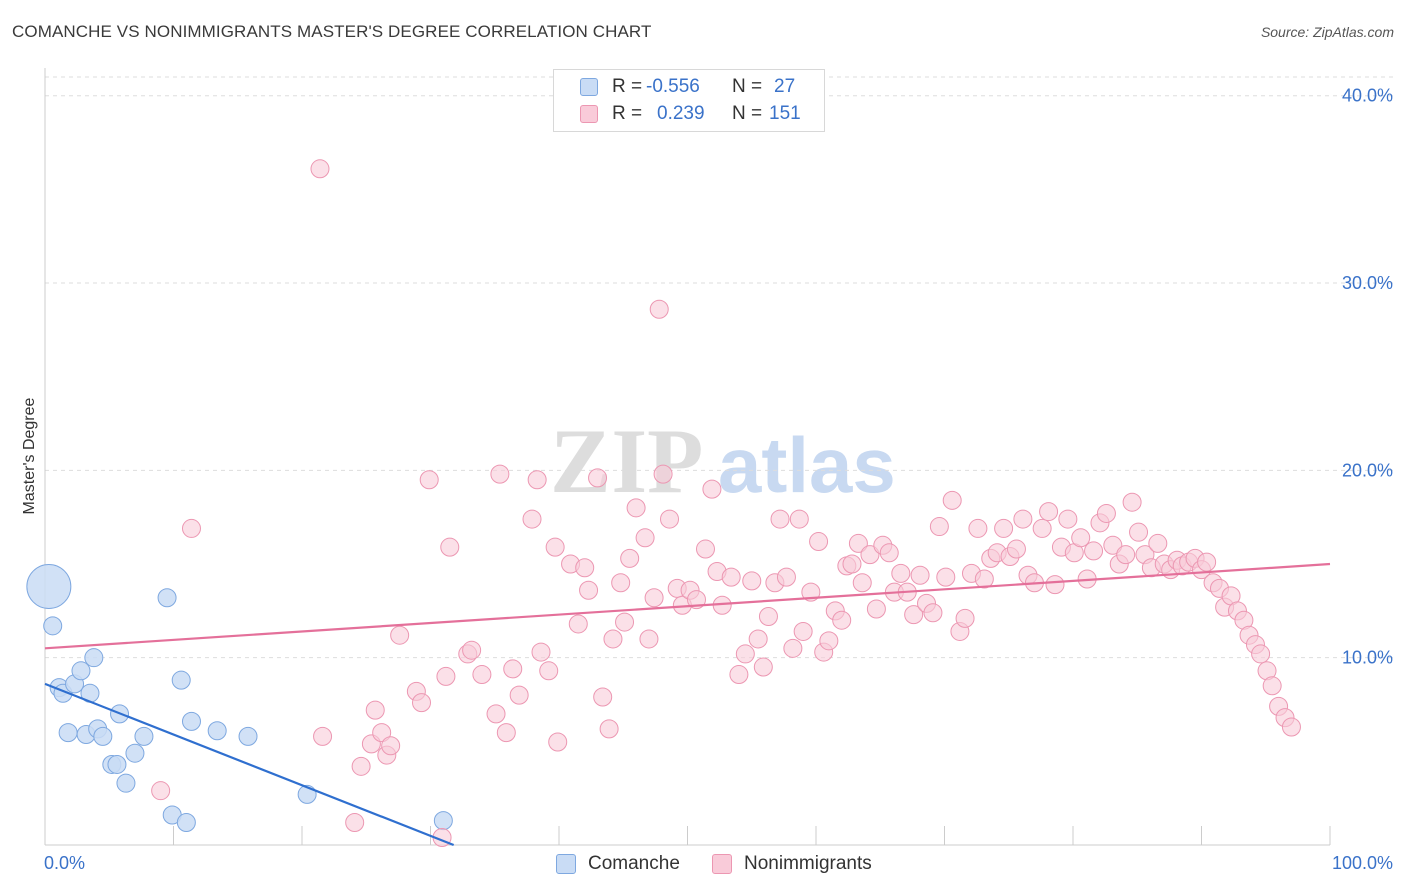  Describe the element at coordinates (634, 863) in the screenshot. I see `comanche-legend-label: Comanche` at that location.